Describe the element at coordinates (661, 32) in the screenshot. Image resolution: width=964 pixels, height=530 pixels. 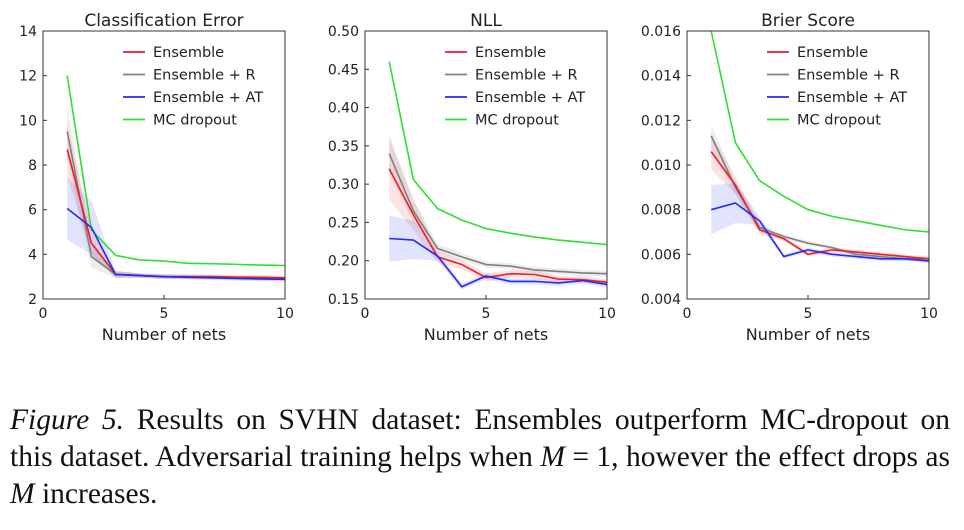
I see `y-tick-label: 0.016` at that location.